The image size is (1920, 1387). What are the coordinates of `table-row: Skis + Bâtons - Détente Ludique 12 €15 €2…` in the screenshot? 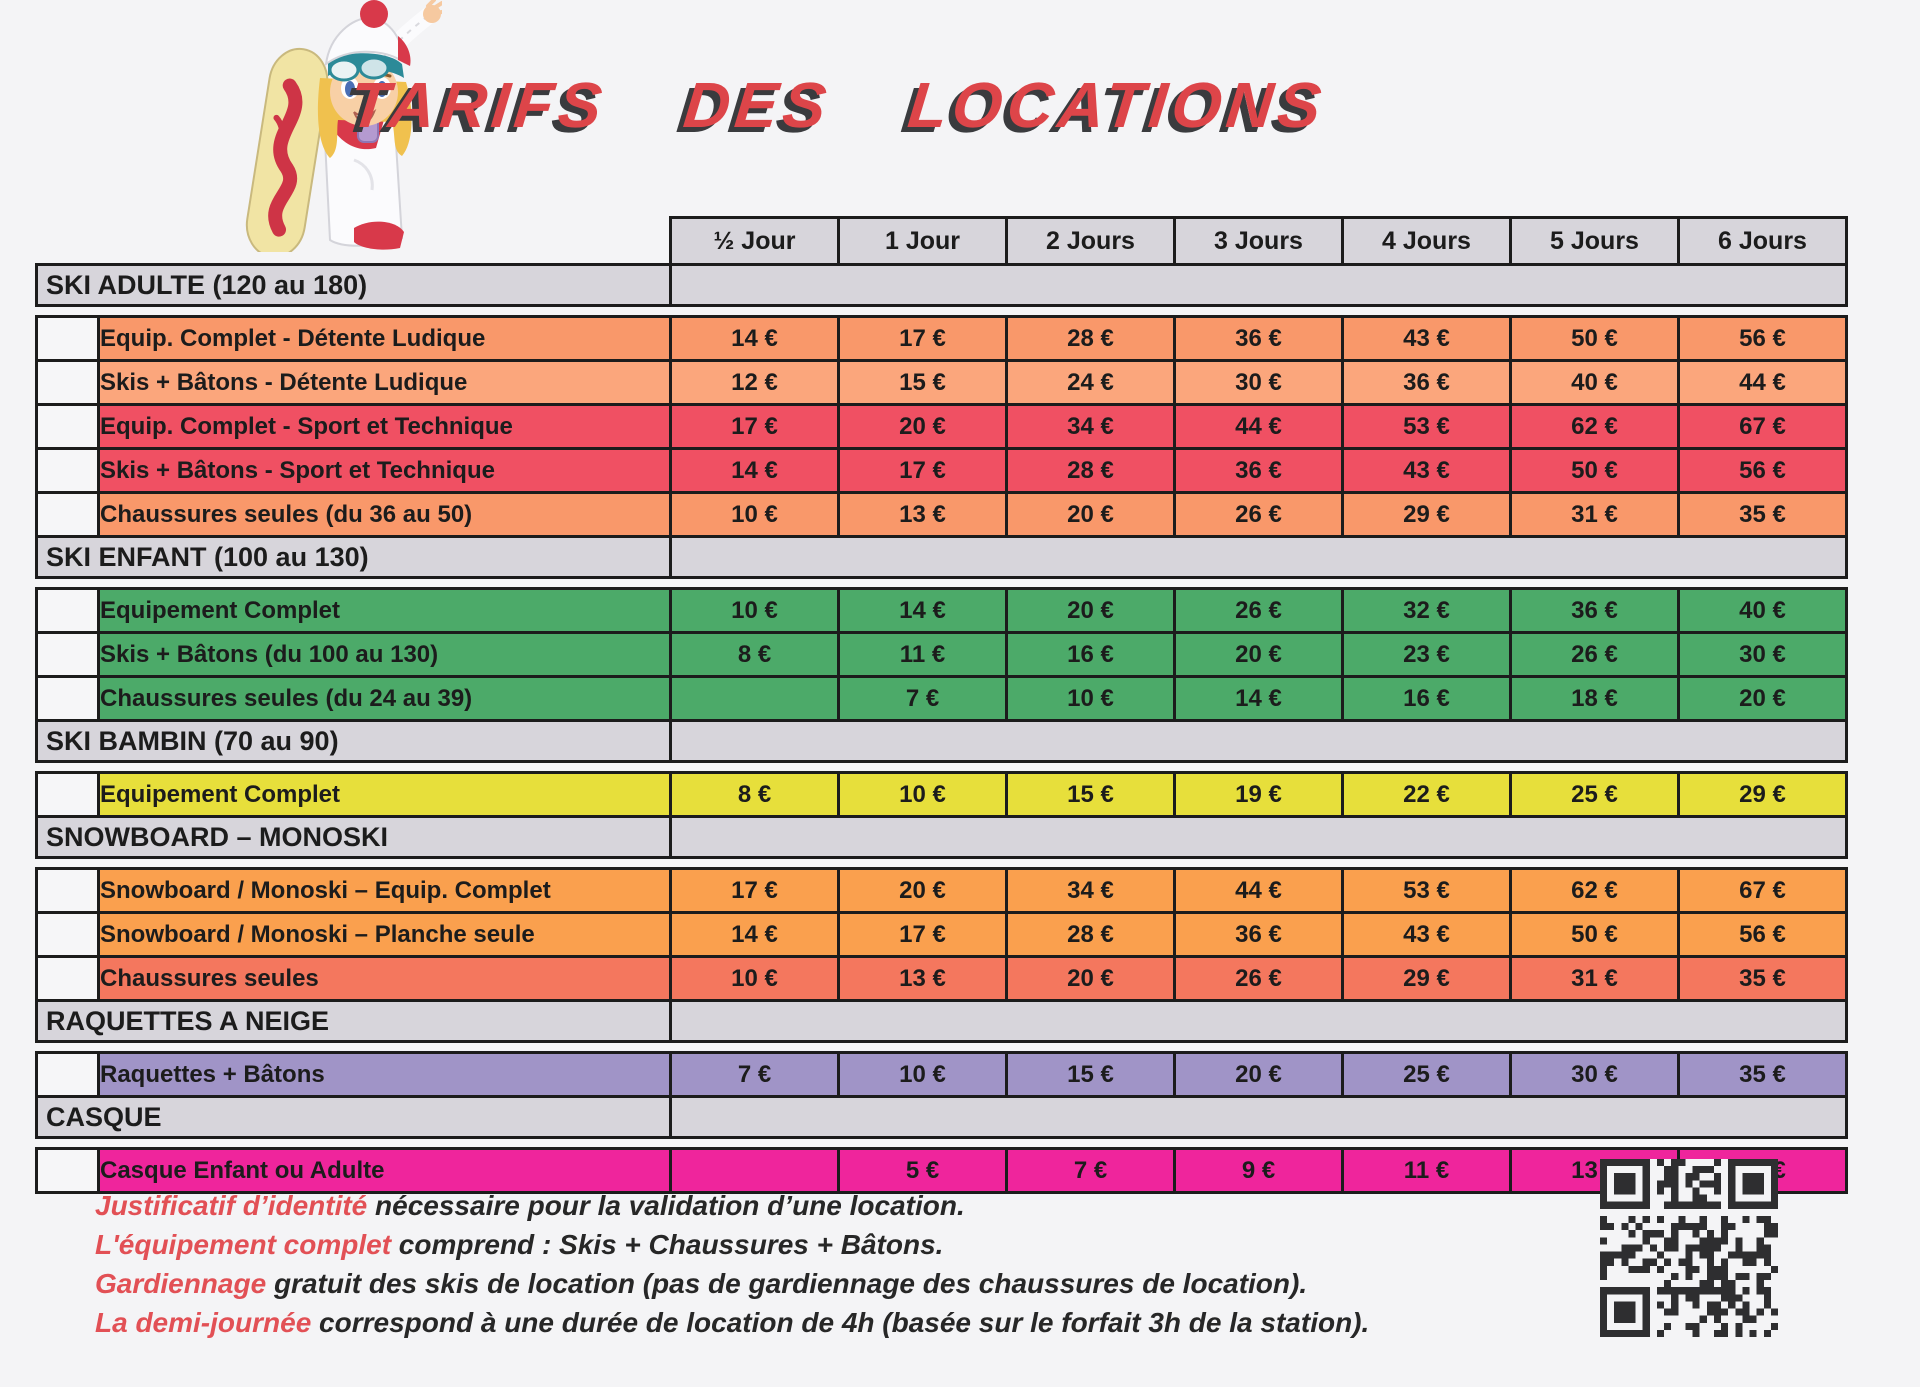 It's located at (941, 382).